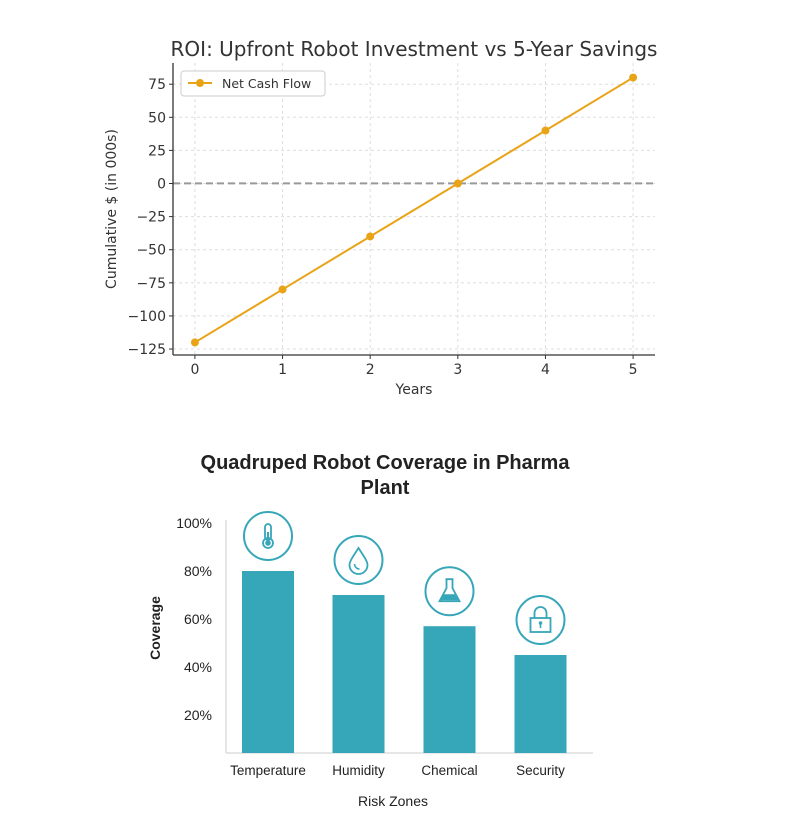 The height and width of the screenshot is (816, 792). Describe the element at coordinates (157, 118) in the screenshot. I see `y-tick-label: 50` at that location.